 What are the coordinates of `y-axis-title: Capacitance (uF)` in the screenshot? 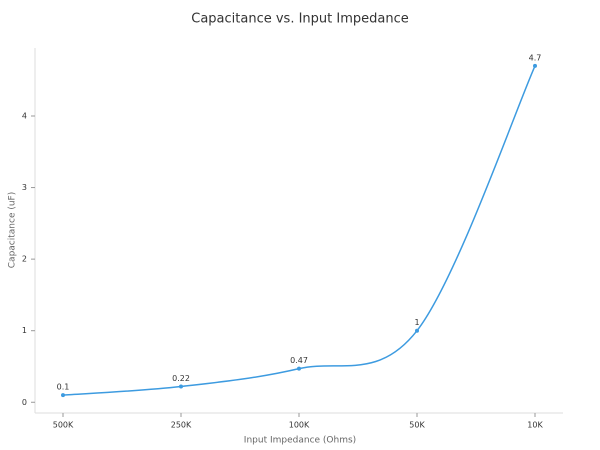 It's located at (13, 230).